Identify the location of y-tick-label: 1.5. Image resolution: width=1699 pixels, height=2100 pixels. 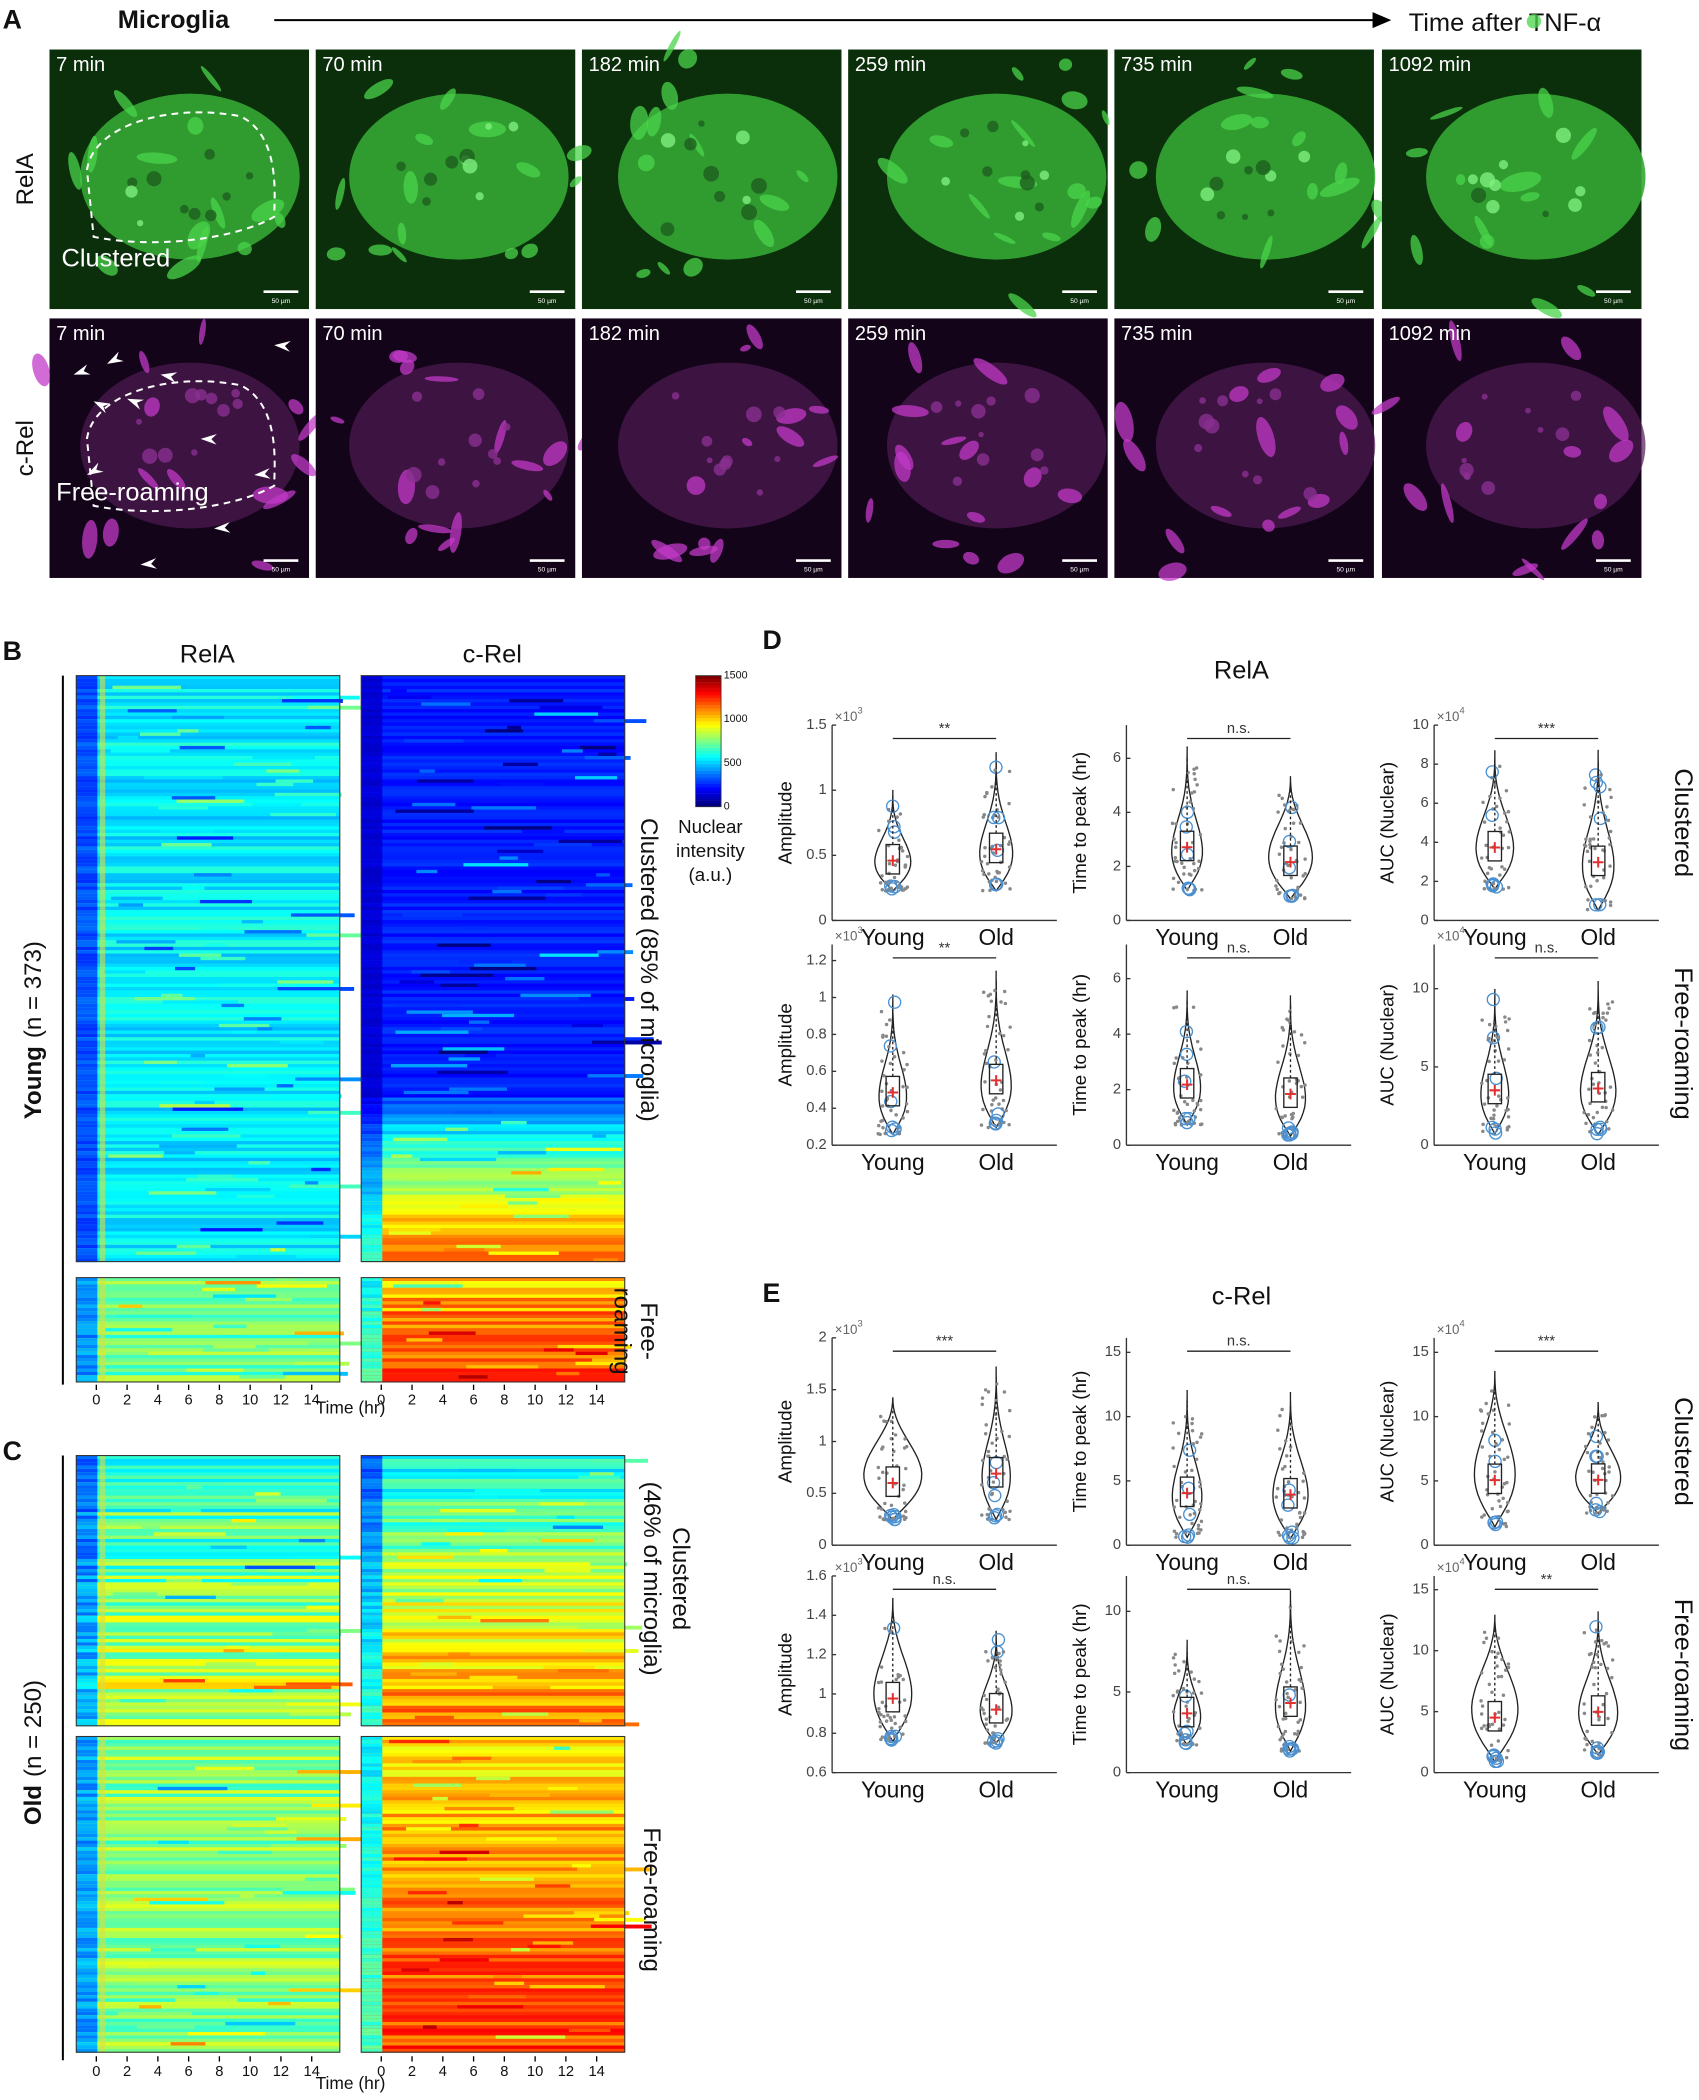
(816, 725).